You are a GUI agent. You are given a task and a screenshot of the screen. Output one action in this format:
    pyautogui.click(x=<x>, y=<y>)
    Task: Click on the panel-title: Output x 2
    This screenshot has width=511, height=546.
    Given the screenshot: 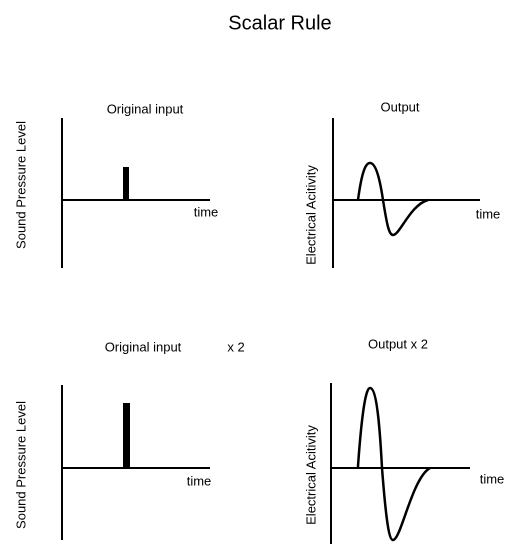 What is the action you would take?
    pyautogui.click(x=398, y=343)
    